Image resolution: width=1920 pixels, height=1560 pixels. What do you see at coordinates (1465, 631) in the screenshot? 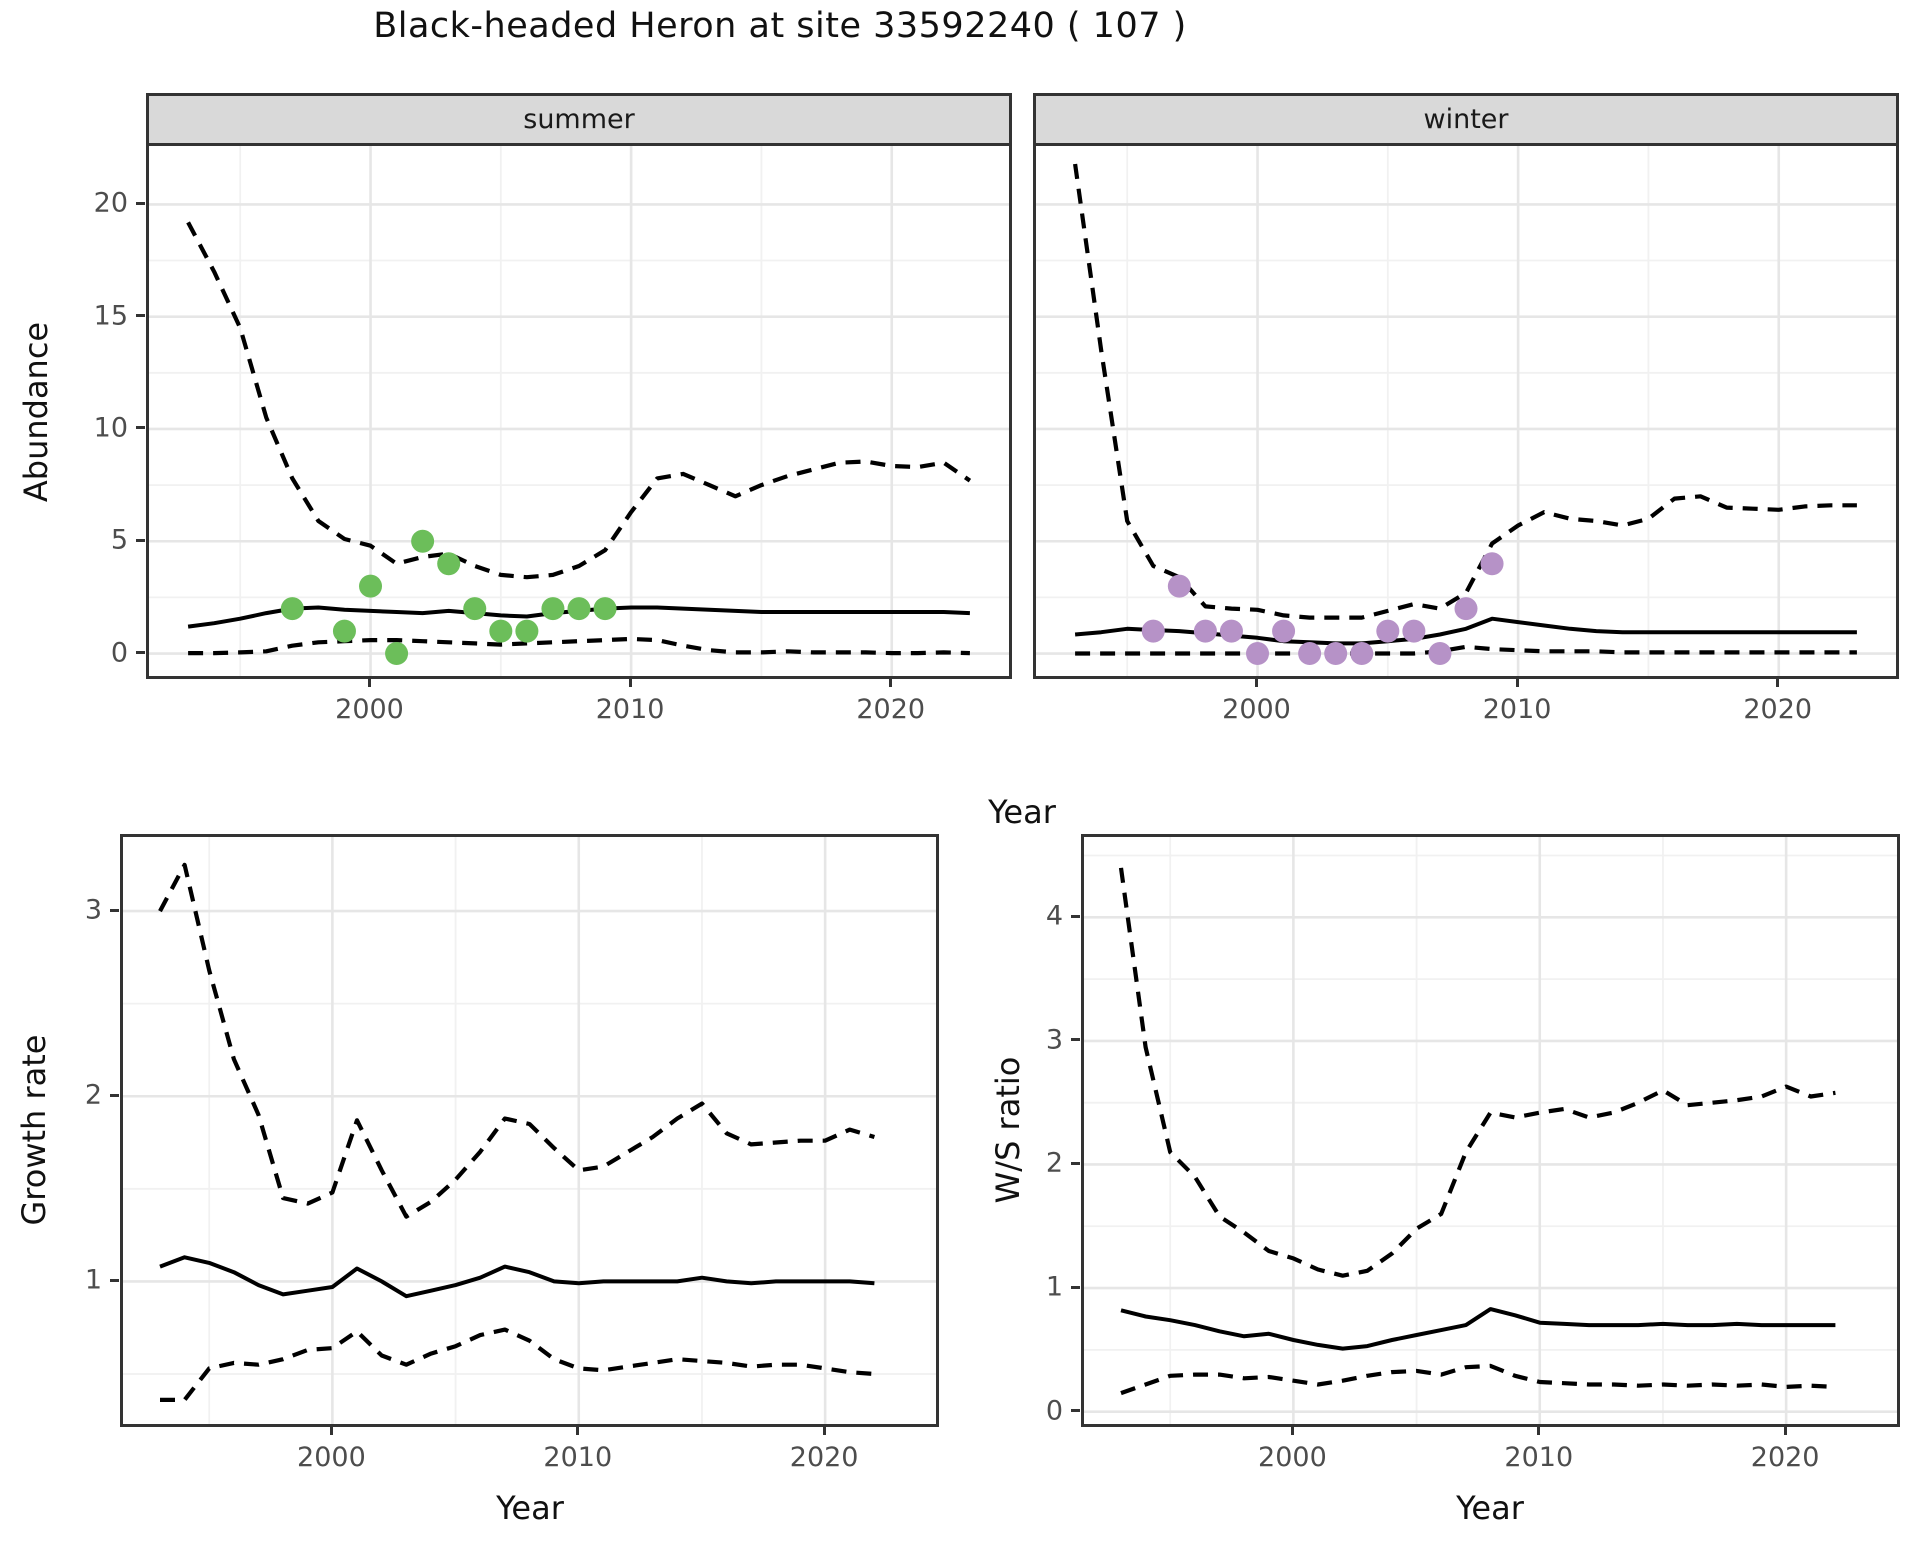
I see `abundance-winter-median-line` at bounding box center [1465, 631].